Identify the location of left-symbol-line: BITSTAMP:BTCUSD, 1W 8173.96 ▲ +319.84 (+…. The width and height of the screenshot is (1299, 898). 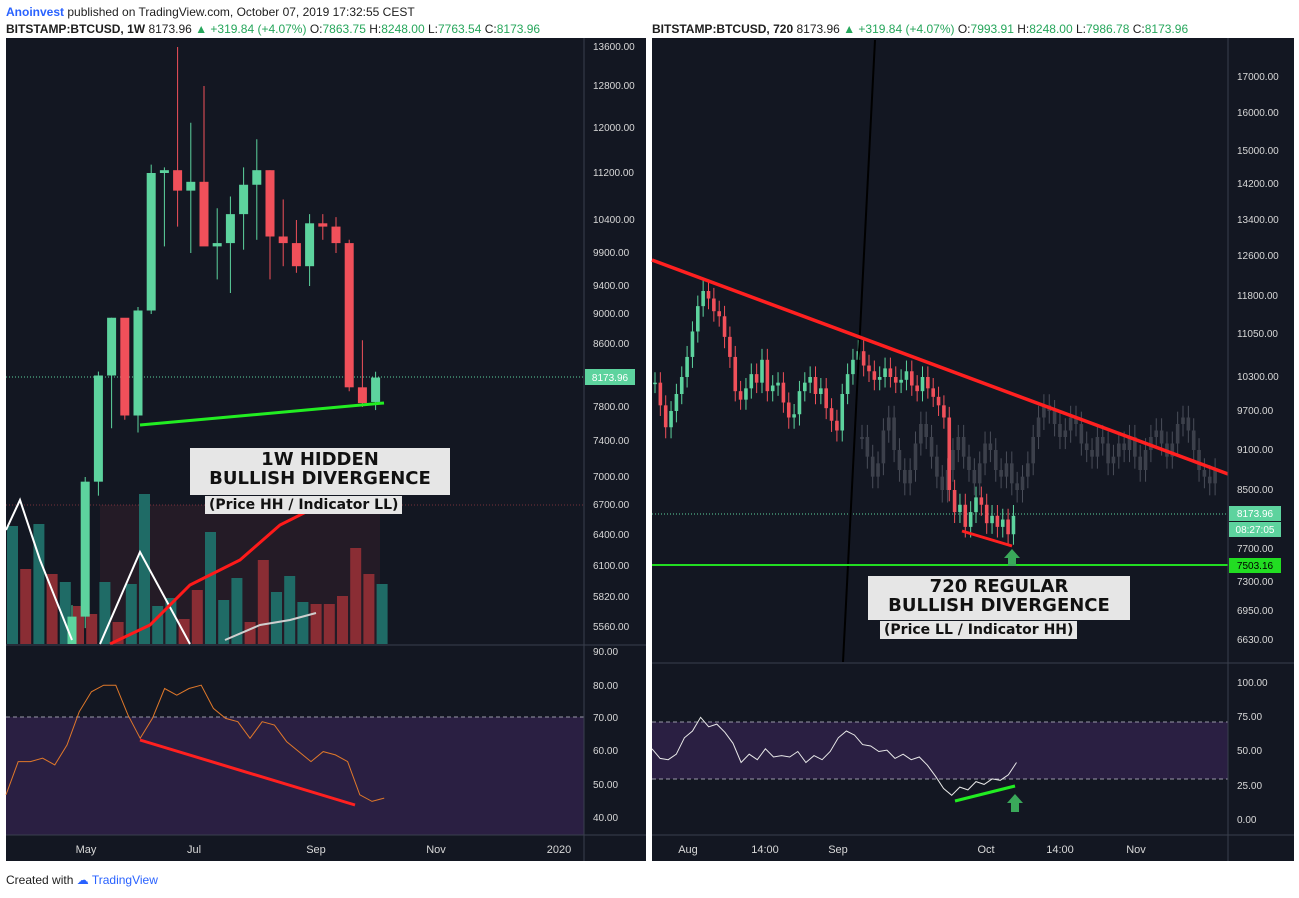
(273, 29).